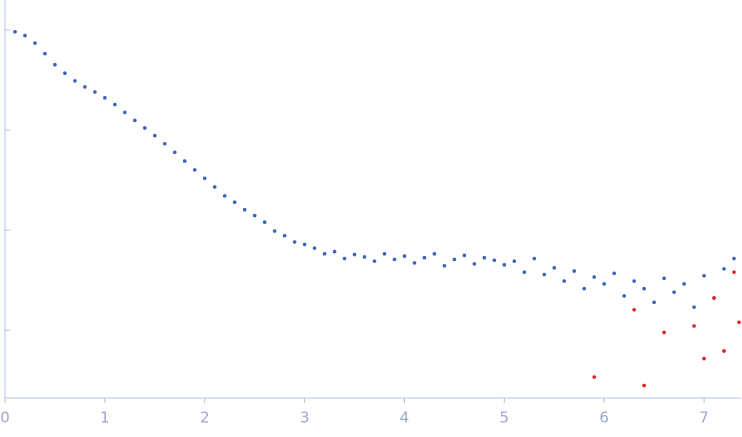  What do you see at coordinates (5, 418) in the screenshot?
I see `x-tick-label: 0` at bounding box center [5, 418].